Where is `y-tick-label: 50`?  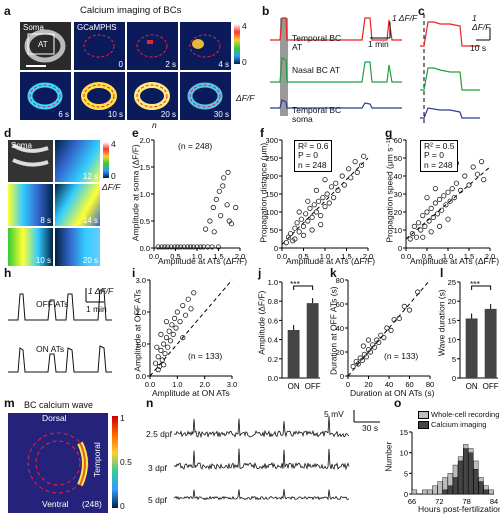 y-tick-label: 50 is located at coordinates (274, 230).